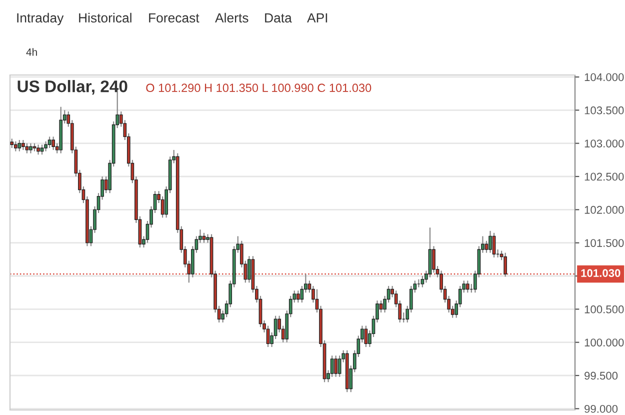 The image size is (625, 415). I want to click on y-tick-label: 103.500, so click(604, 110).